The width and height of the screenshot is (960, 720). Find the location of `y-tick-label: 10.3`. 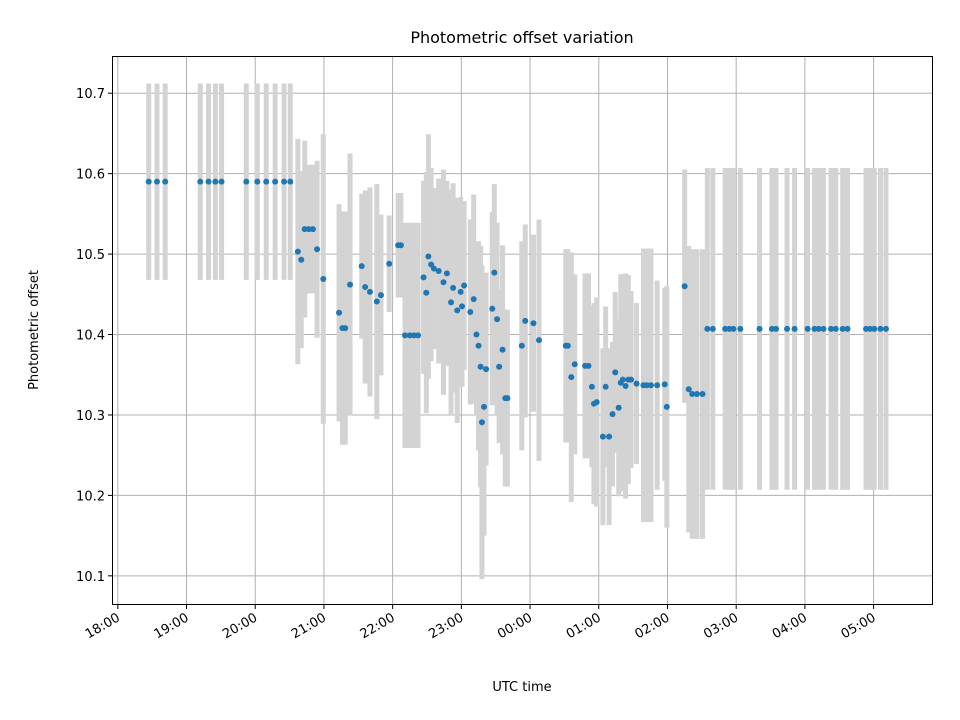

y-tick-label: 10.3 is located at coordinates (90, 416).